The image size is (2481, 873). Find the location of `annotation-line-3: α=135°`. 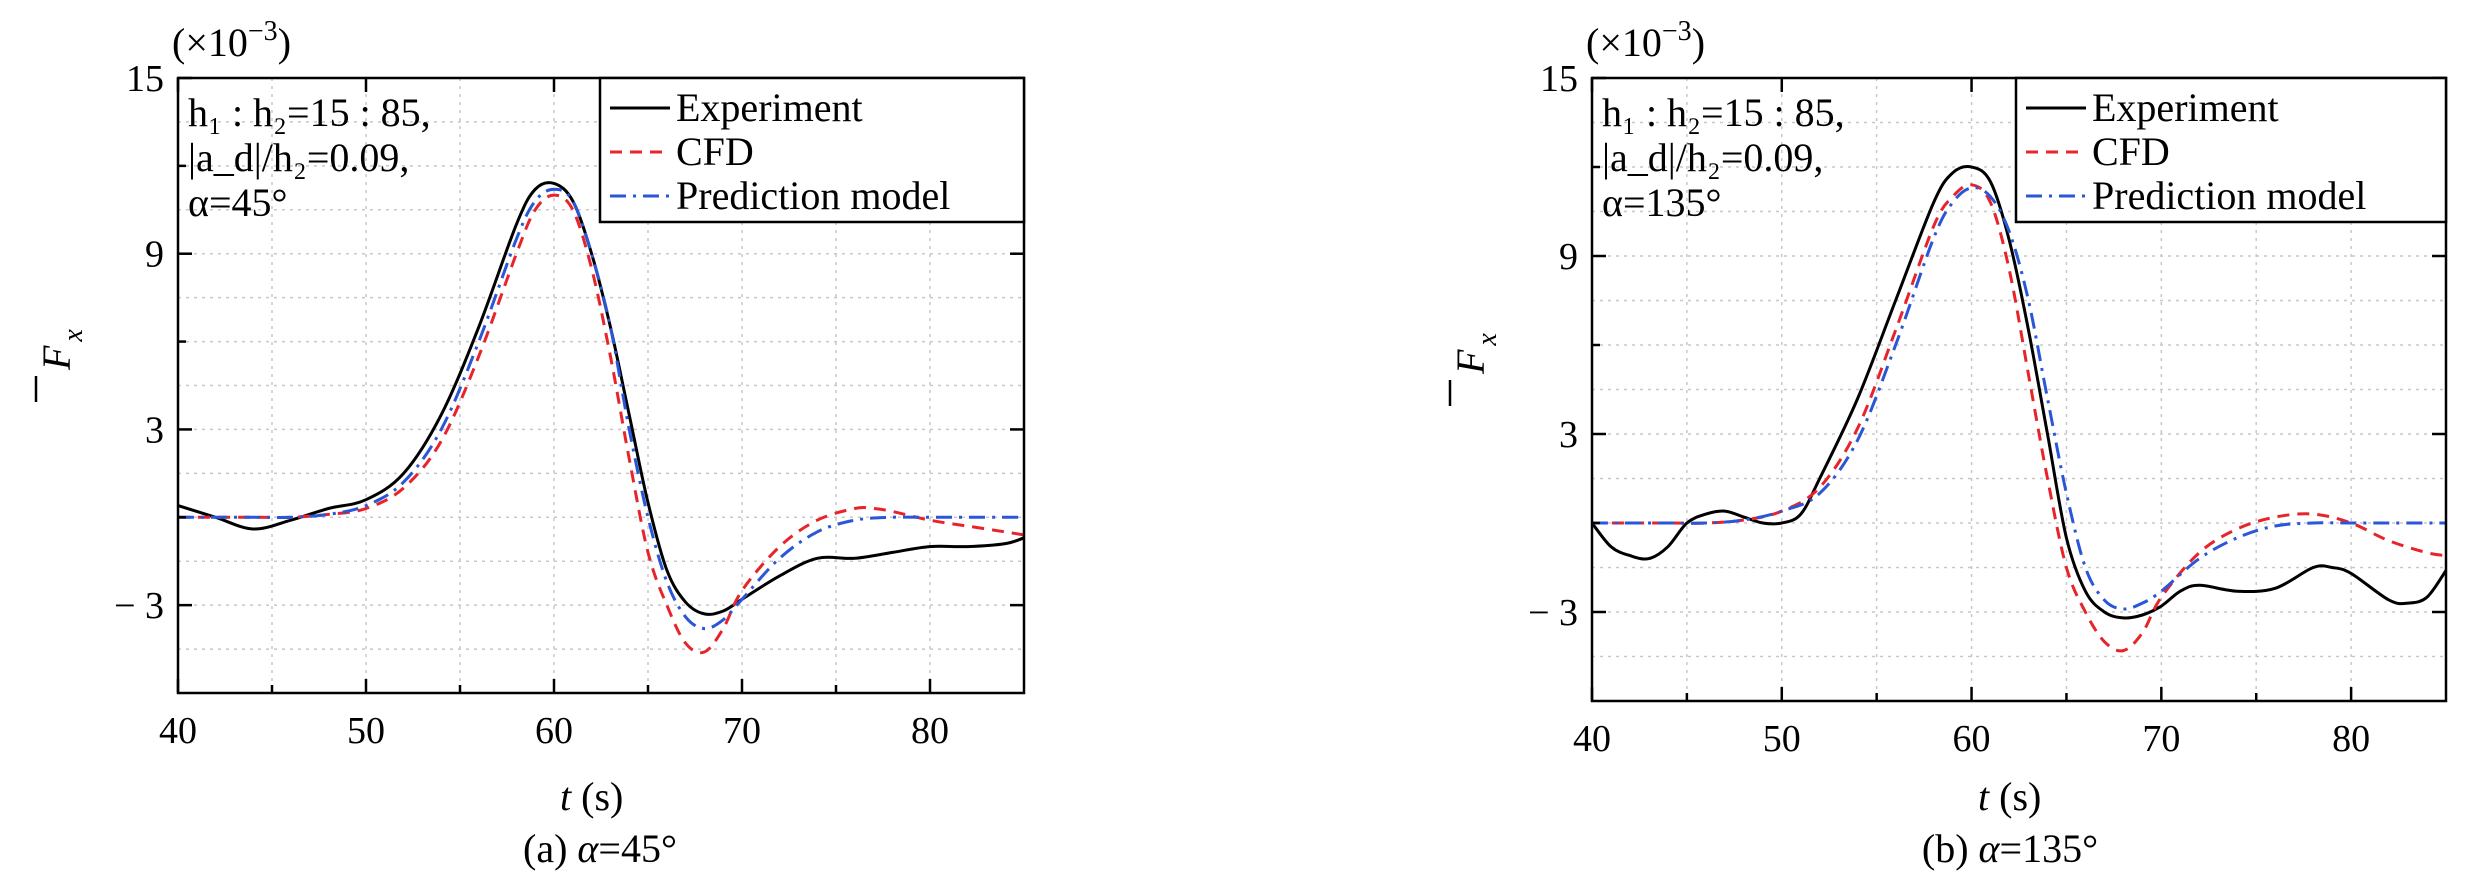

annotation-line-3: α=135° is located at coordinates (1662, 202).